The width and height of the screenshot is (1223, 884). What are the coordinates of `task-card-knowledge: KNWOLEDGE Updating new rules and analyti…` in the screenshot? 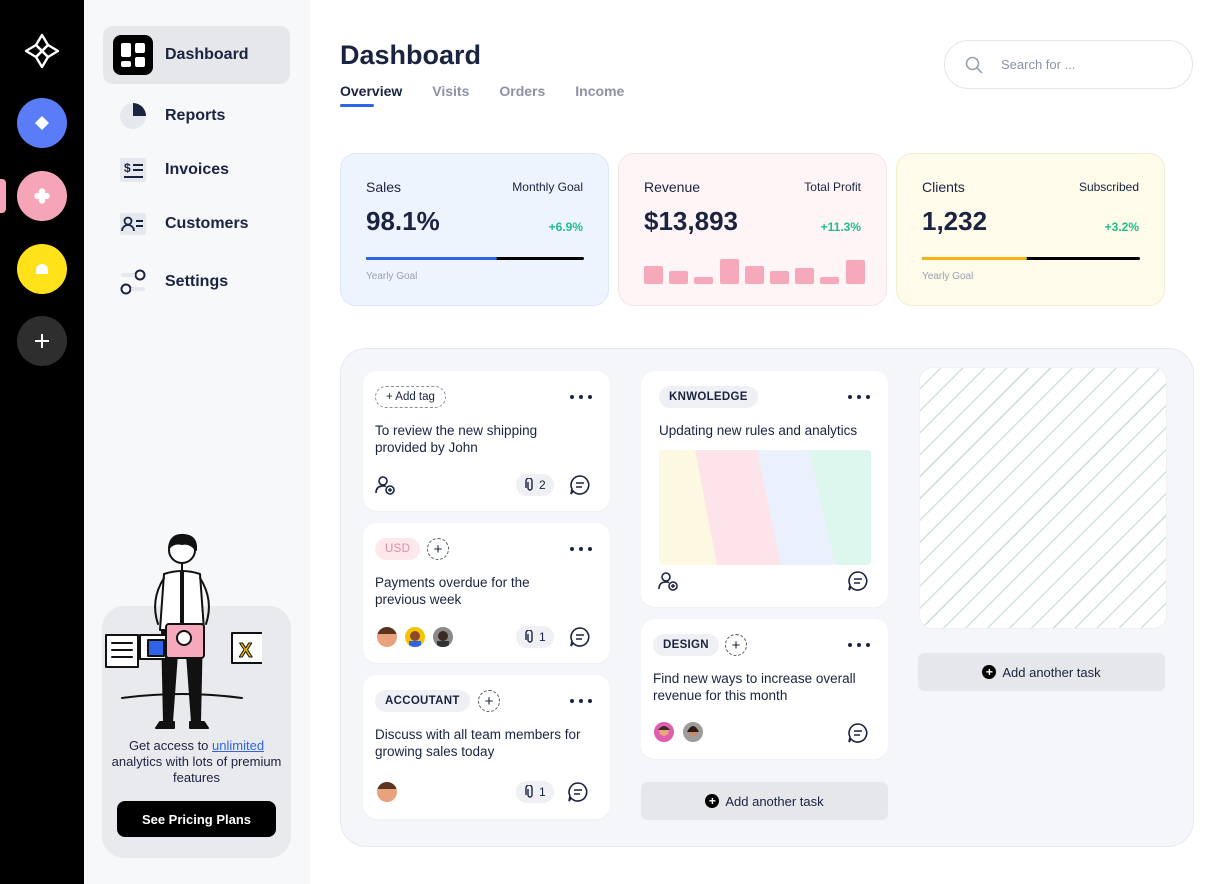 It's located at (764, 489).